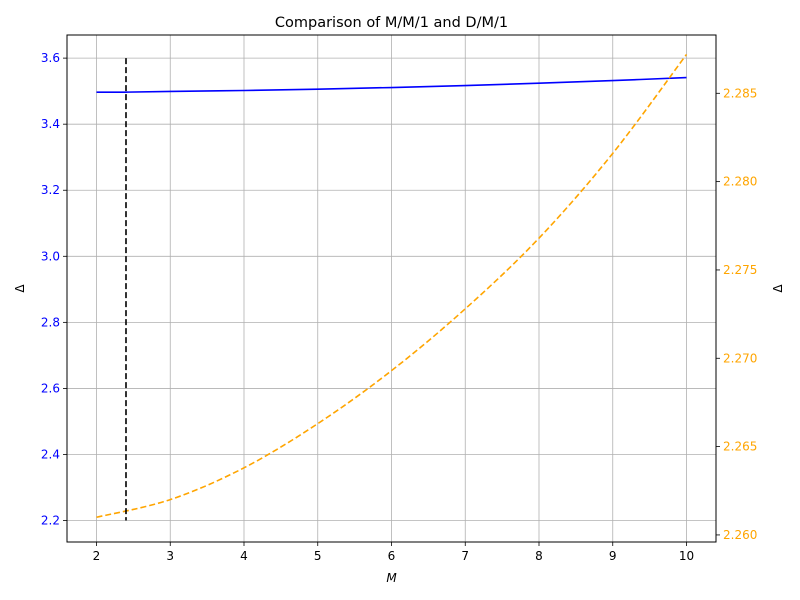  What do you see at coordinates (392, 556) in the screenshot?
I see `x-tick-label: 6` at bounding box center [392, 556].